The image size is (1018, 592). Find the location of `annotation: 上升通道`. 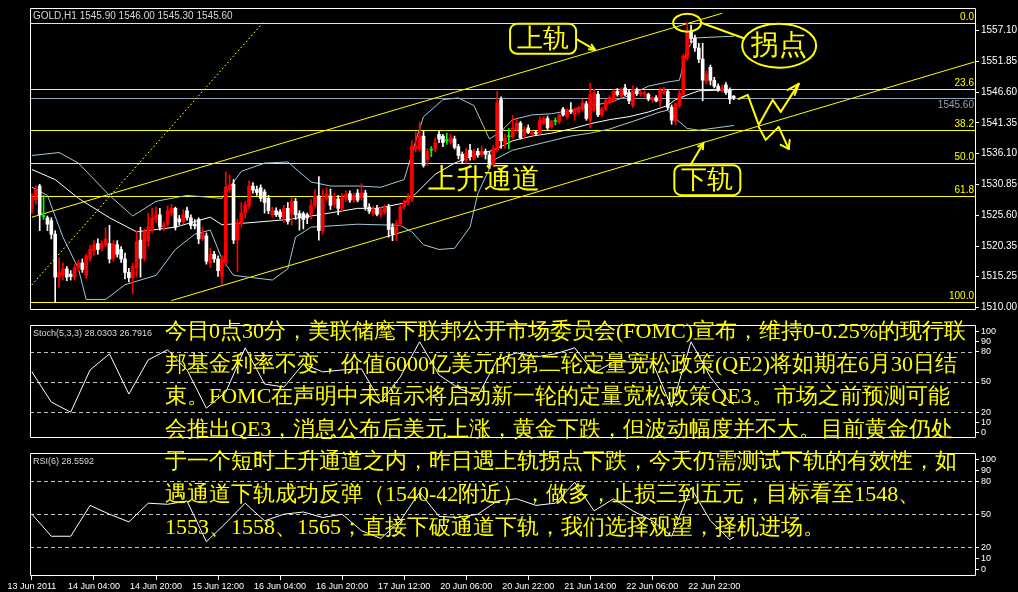

annotation: 上升通道 is located at coordinates (484, 179).